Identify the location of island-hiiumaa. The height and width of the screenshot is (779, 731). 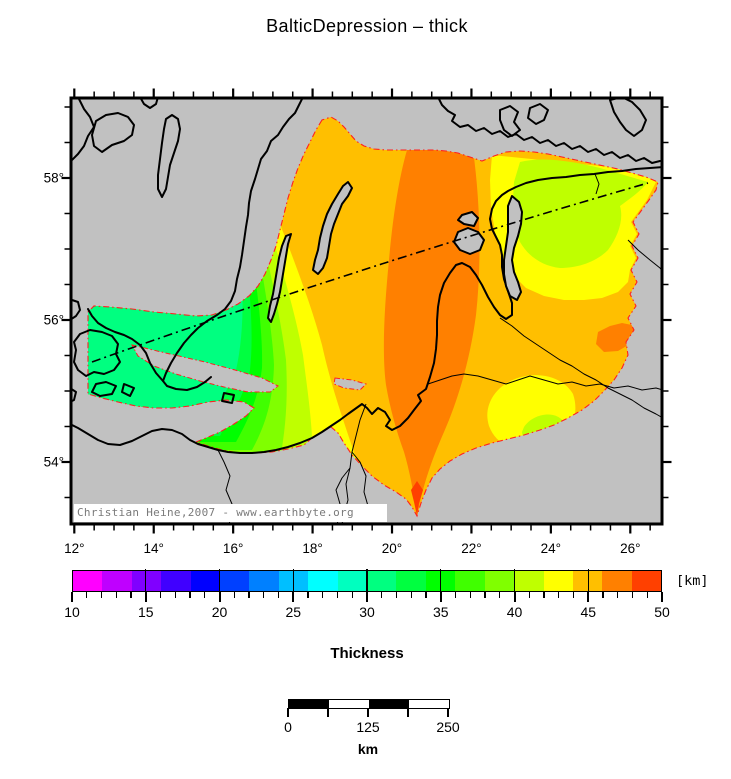
(468, 219).